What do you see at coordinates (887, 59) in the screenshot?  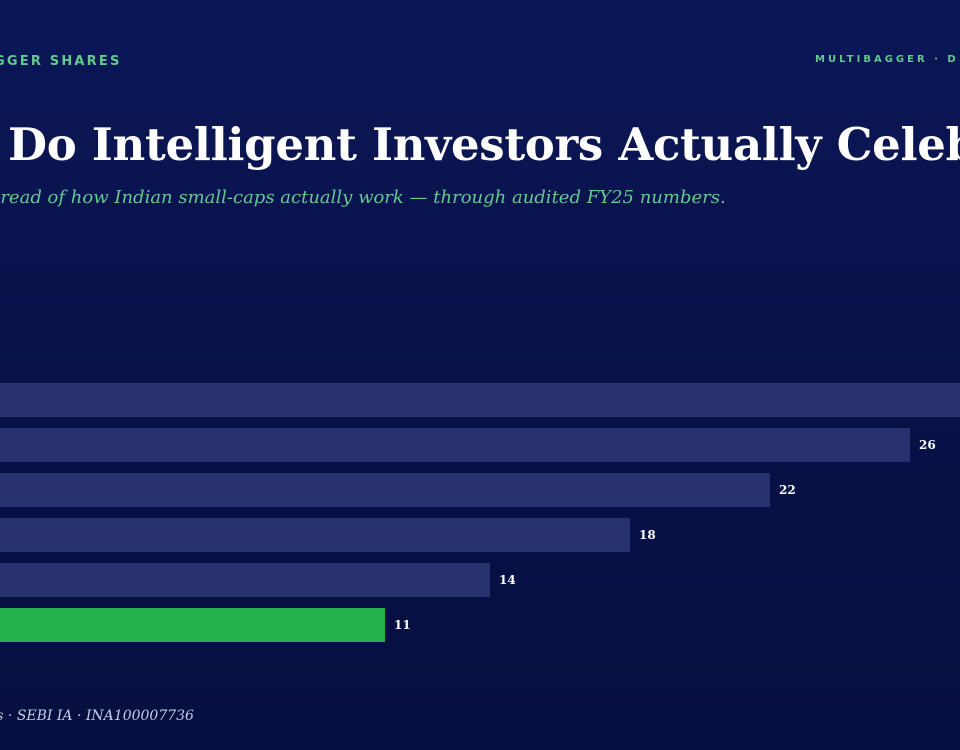 I see `brand-label: MULTIBAGGER · D` at bounding box center [887, 59].